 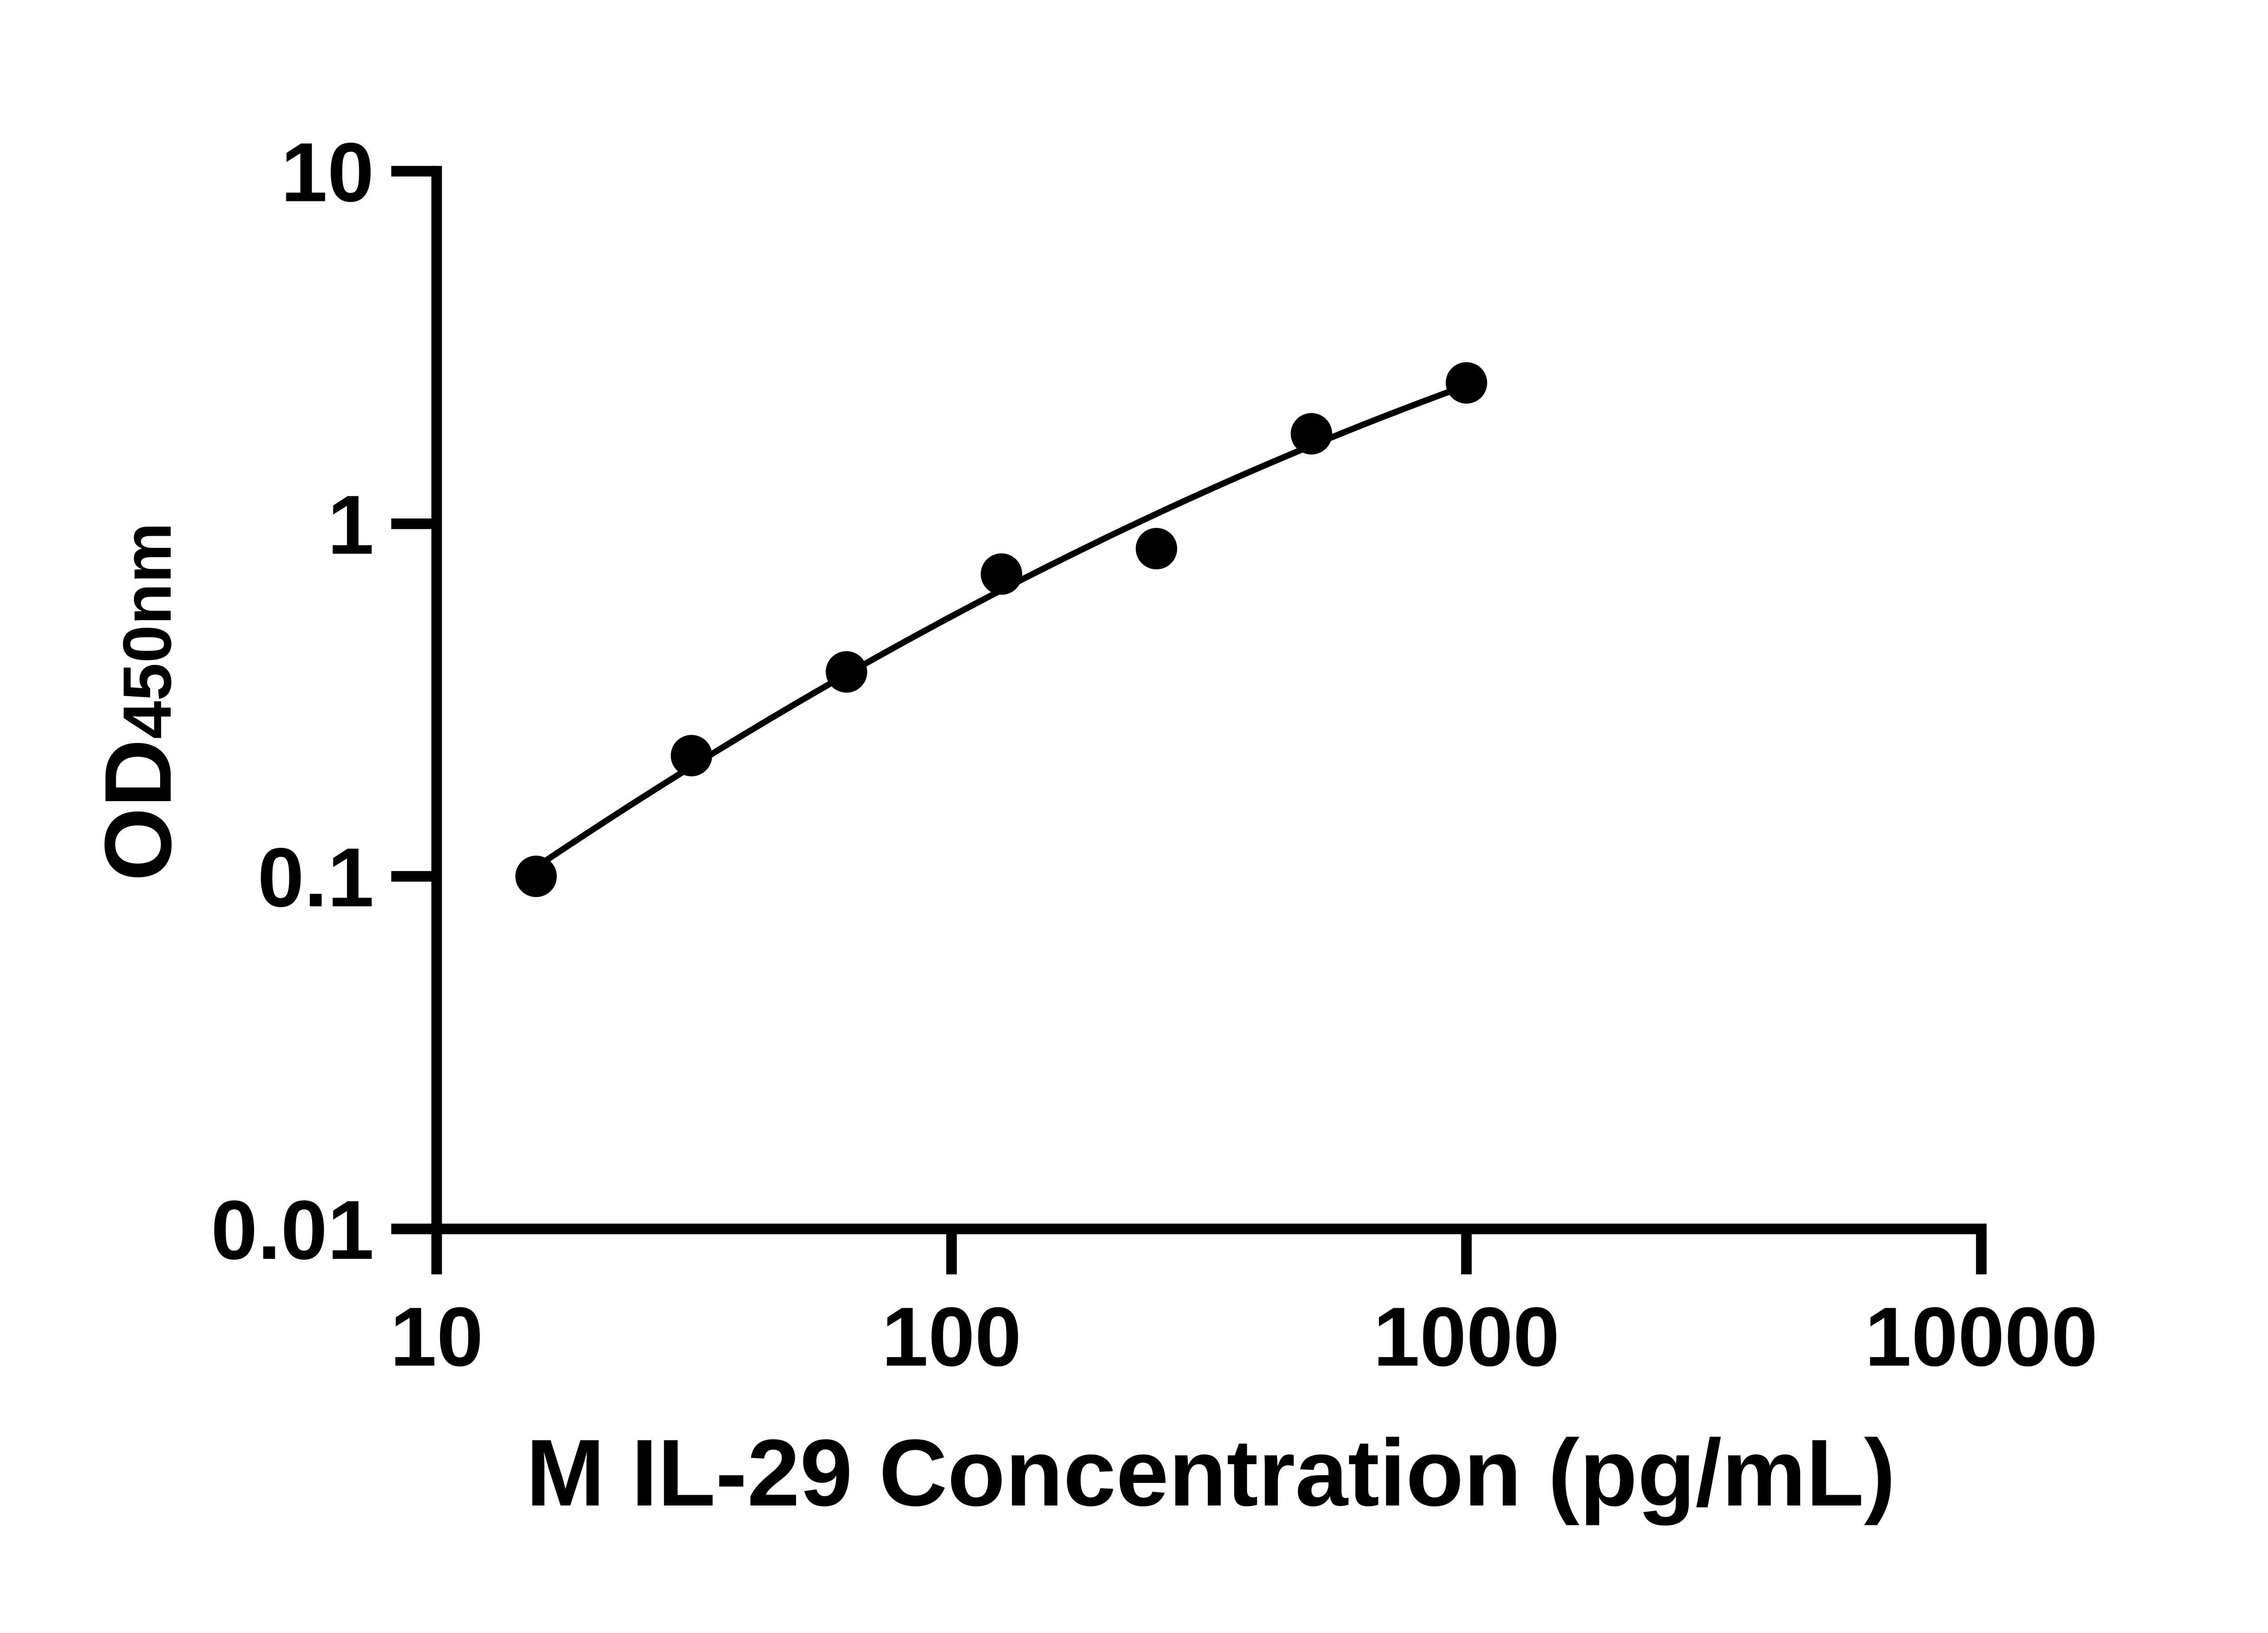 What do you see at coordinates (1982, 1337) in the screenshot?
I see `x-tick-label: 10000` at bounding box center [1982, 1337].